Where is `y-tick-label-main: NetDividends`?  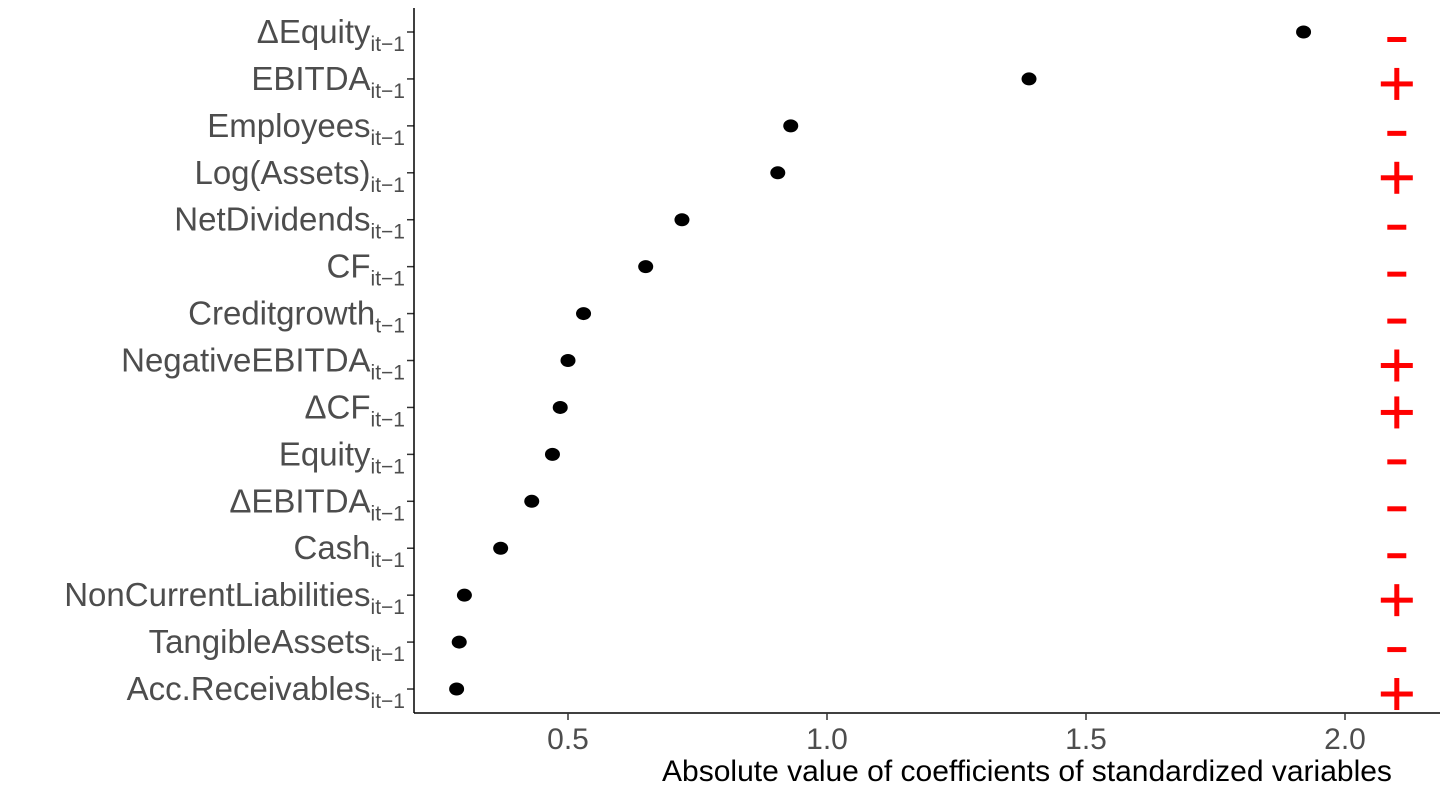
y-tick-label-main: NetDividends is located at coordinates (272, 219).